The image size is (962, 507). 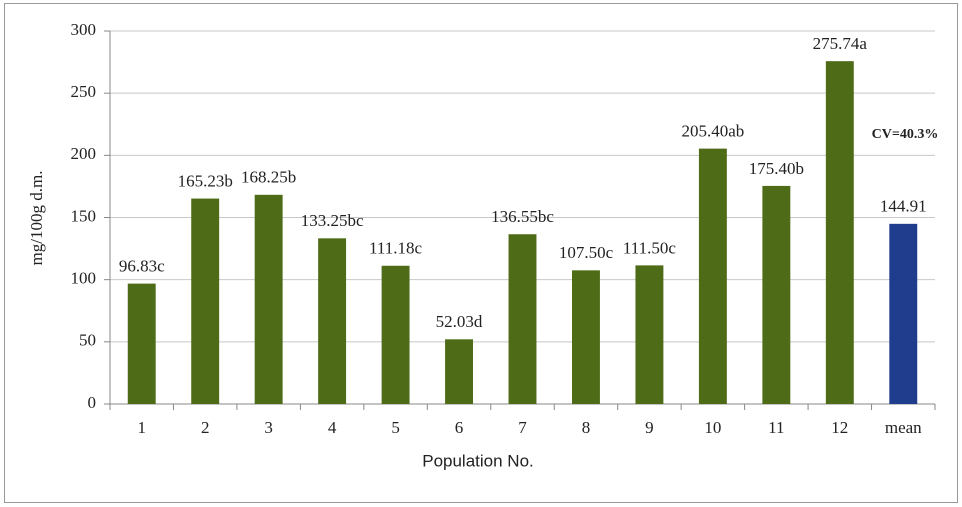 I want to click on y-tick-label: 200, so click(x=84, y=153).